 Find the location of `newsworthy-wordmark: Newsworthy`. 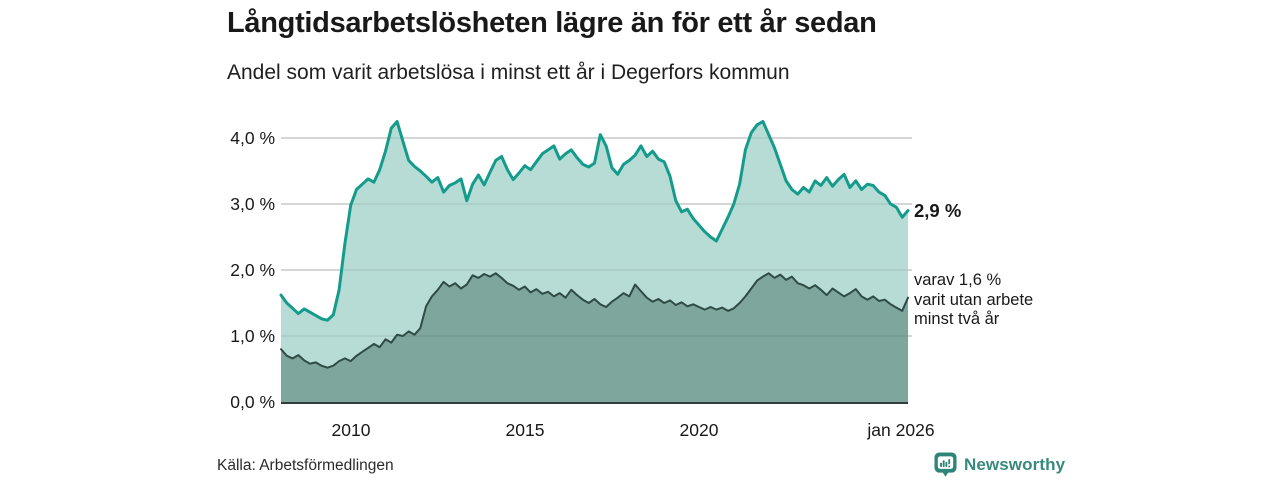

newsworthy-wordmark: Newsworthy is located at coordinates (1015, 464).